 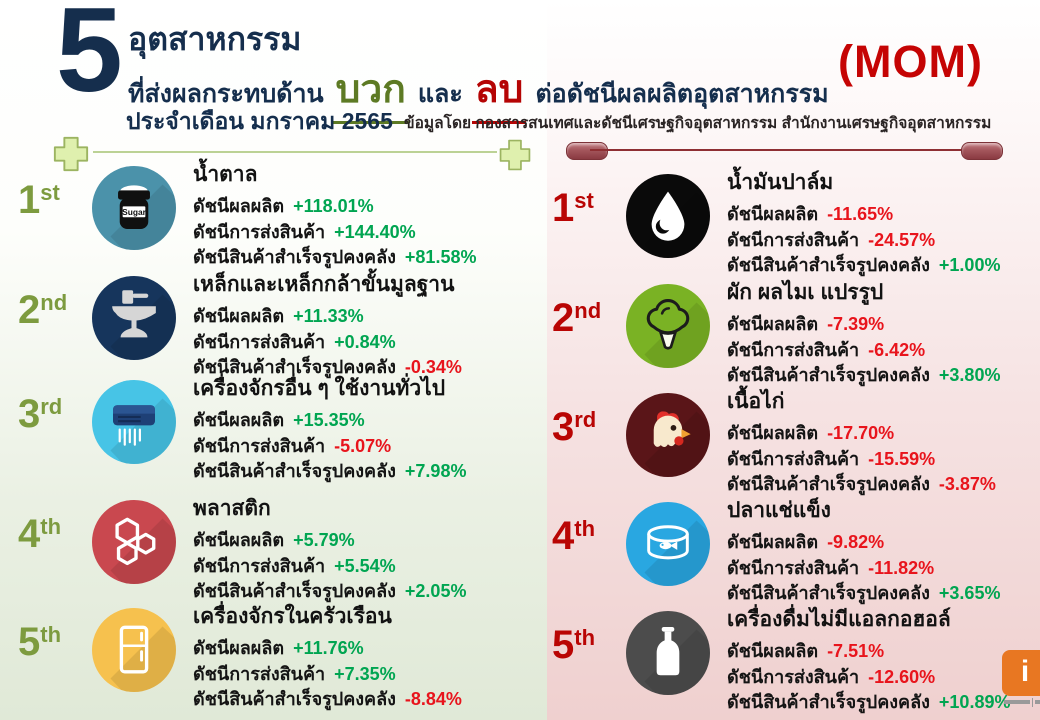 I want to click on metric-row: ดัชนีผลผลิต +11.33%, so click(x=327, y=317).